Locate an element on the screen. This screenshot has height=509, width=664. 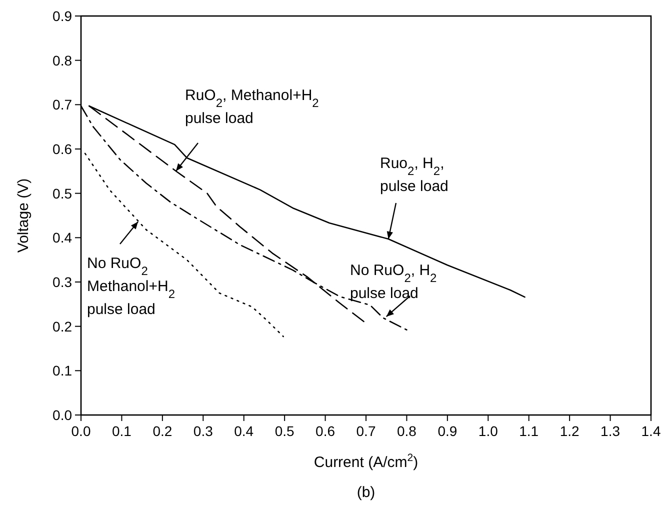
y-tick-label: 0.3 is located at coordinates (62, 282).